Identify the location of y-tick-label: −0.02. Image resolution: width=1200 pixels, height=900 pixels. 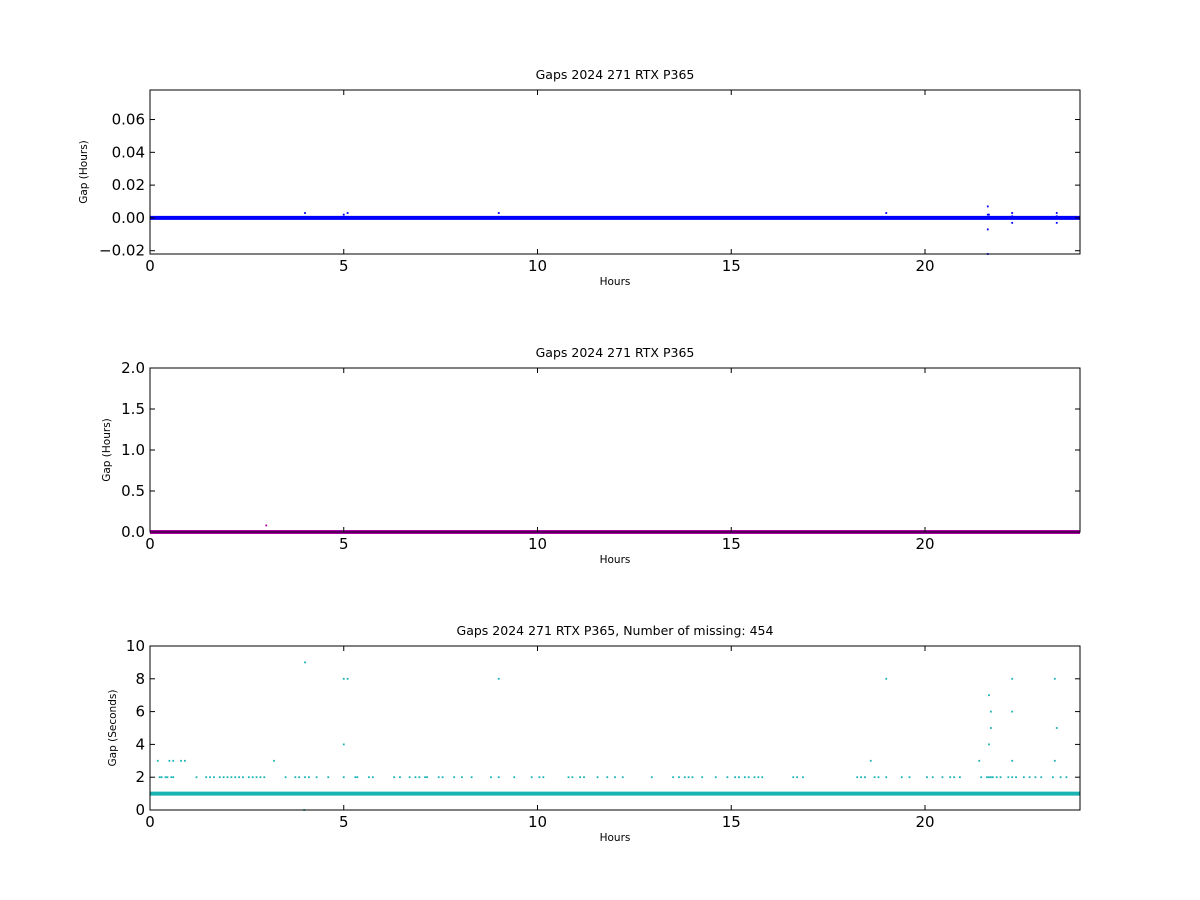
(122, 251).